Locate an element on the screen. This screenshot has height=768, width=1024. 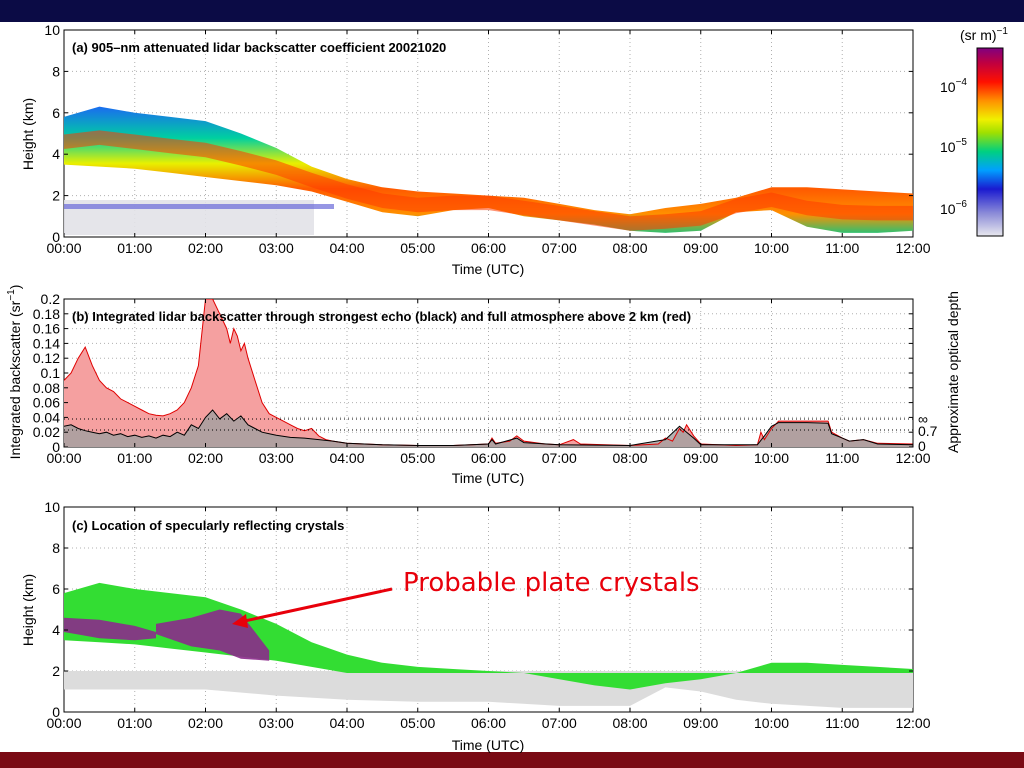
y-tick-label: 0.18 is located at coordinates (46, 314).